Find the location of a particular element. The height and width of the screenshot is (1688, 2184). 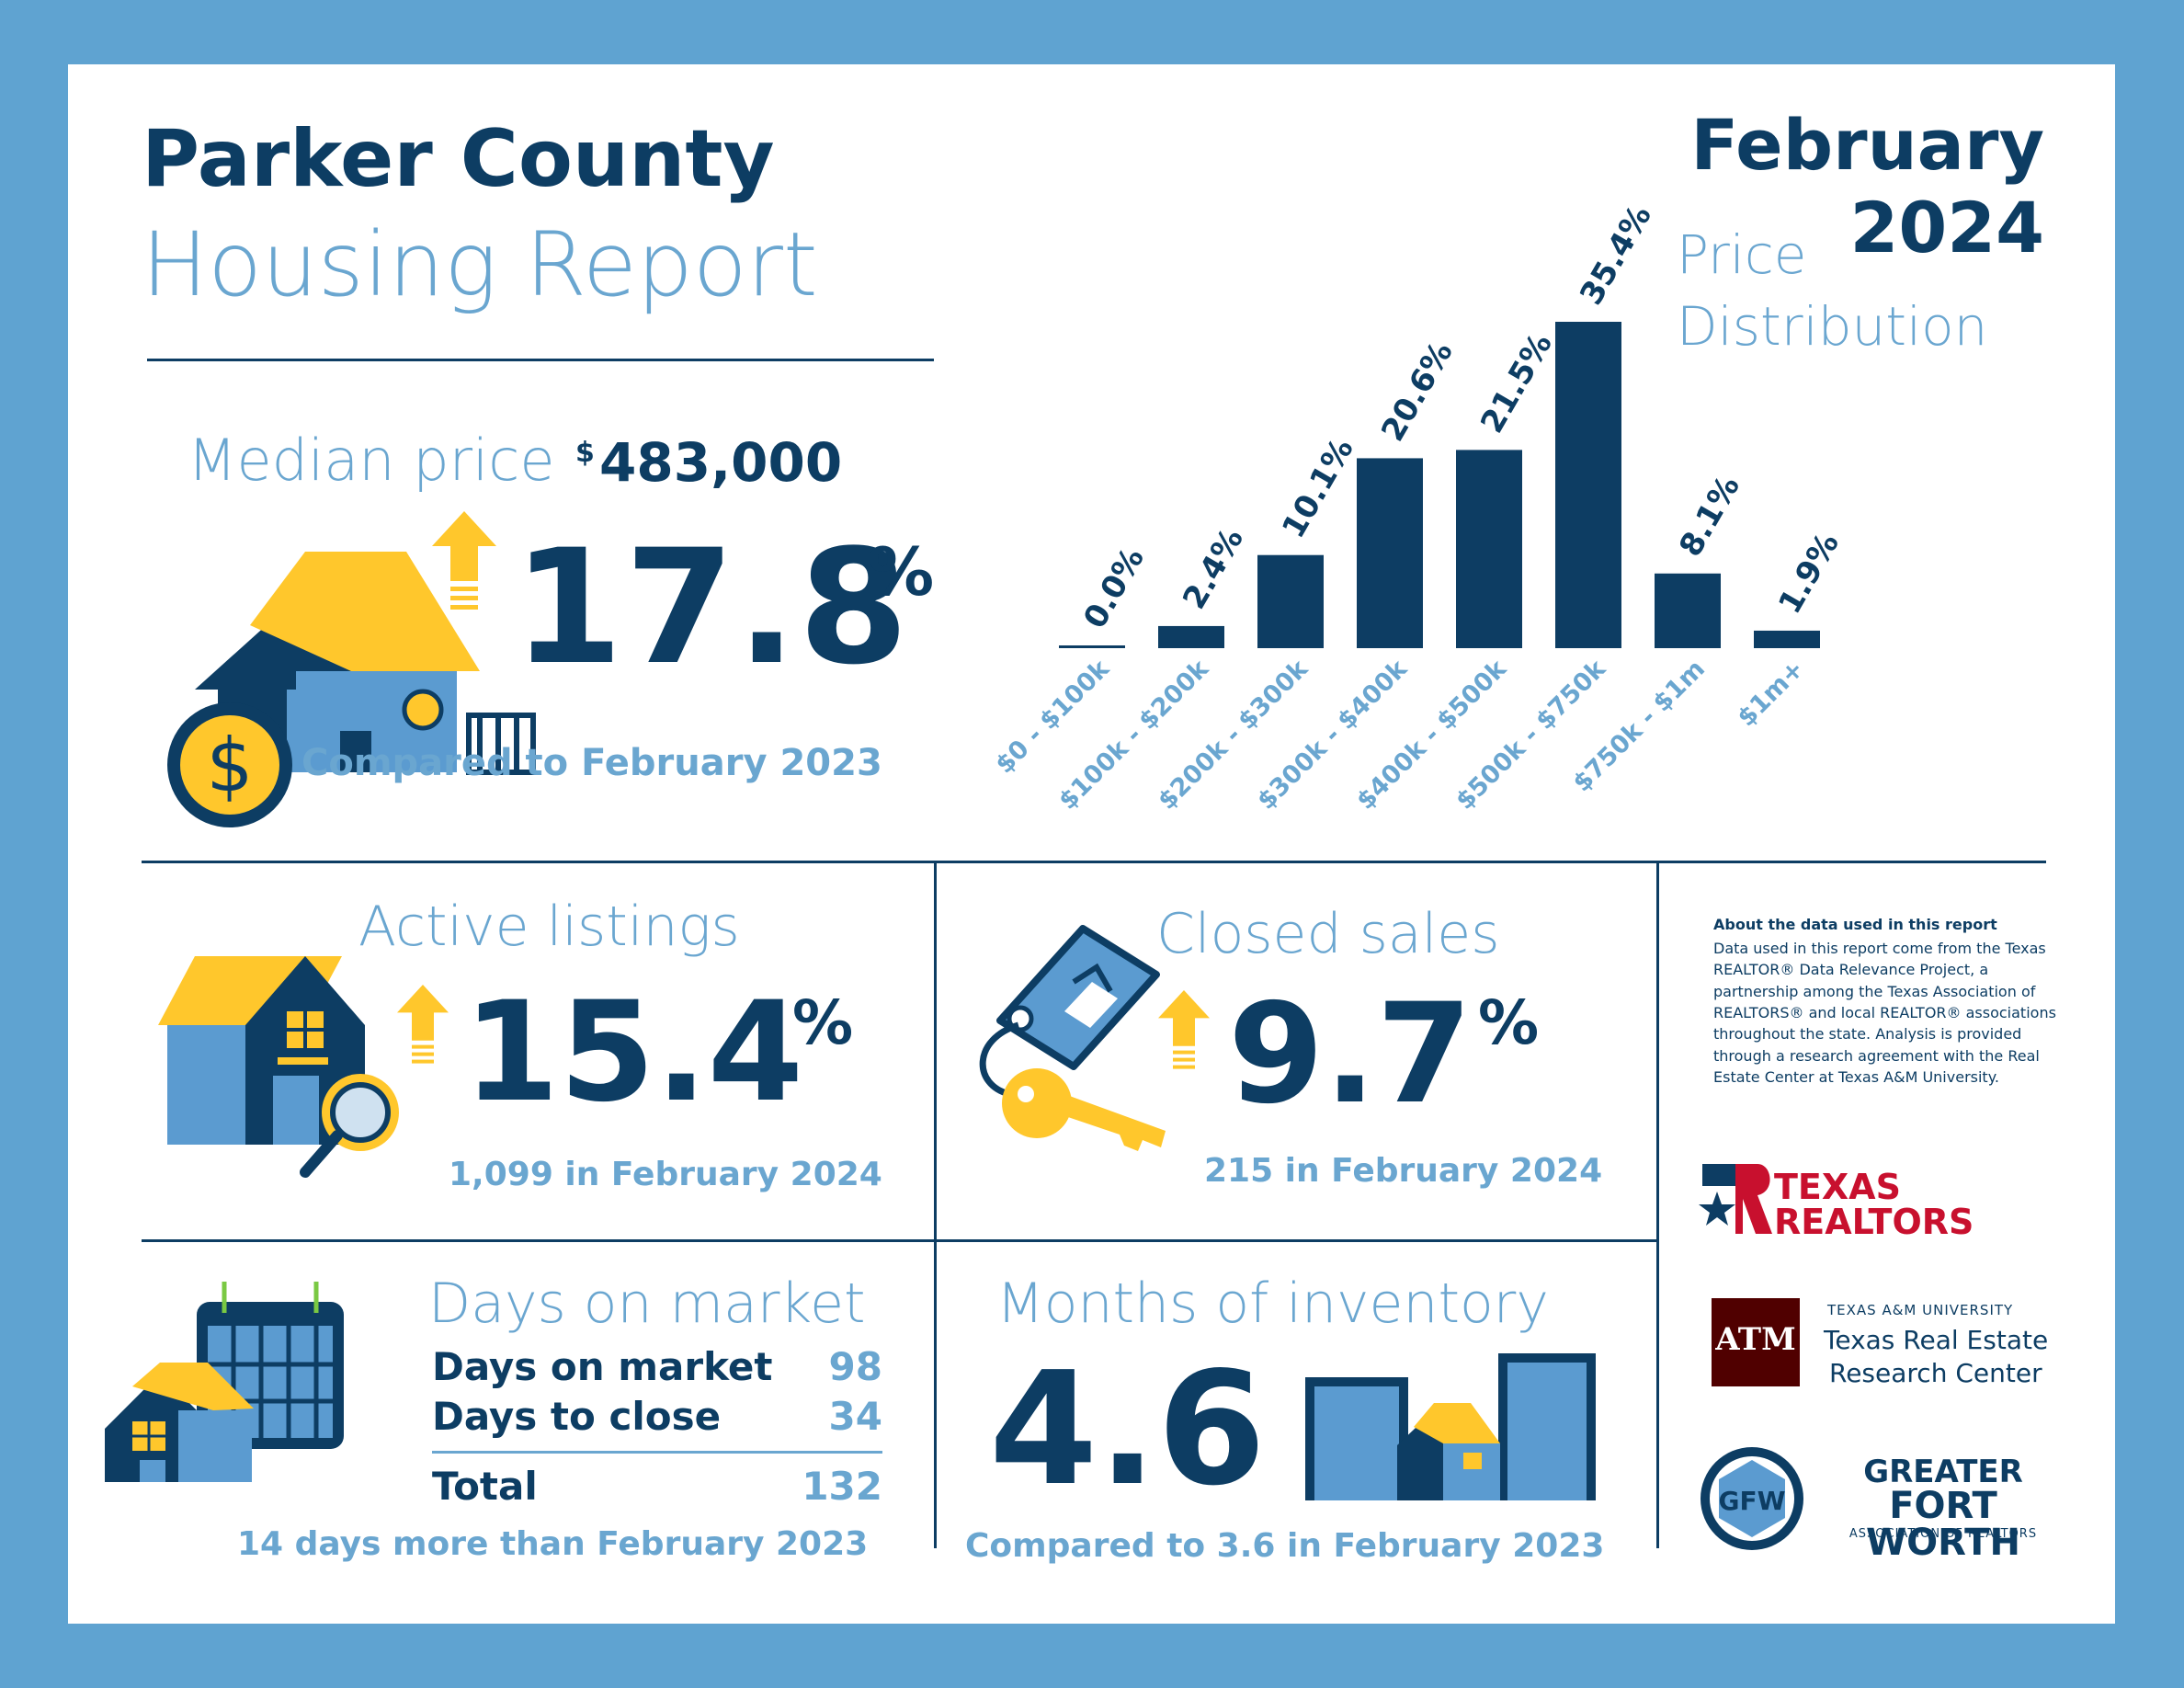

closed-up-arrow-icon is located at coordinates (1184, 1030).